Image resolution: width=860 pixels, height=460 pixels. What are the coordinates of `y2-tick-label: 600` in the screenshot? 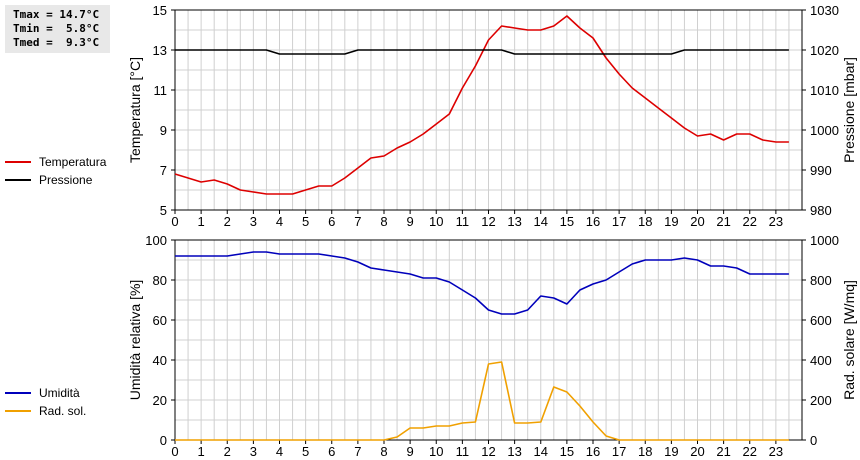 It's located at (821, 320).